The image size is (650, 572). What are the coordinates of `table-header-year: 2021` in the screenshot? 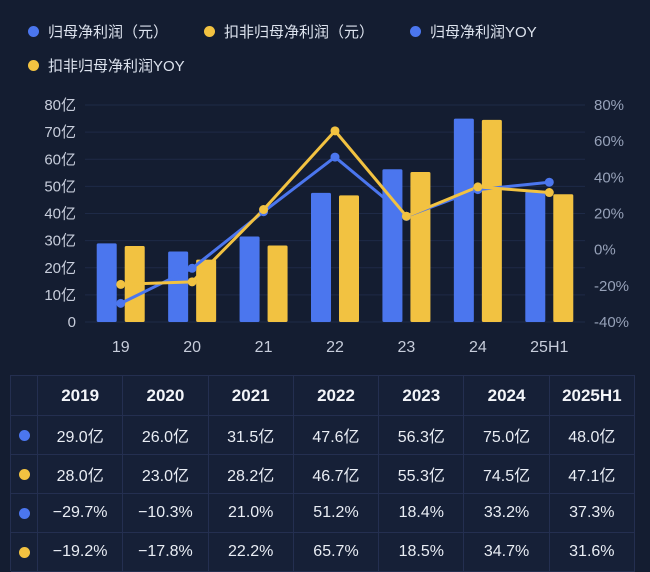 It's located at (251, 396).